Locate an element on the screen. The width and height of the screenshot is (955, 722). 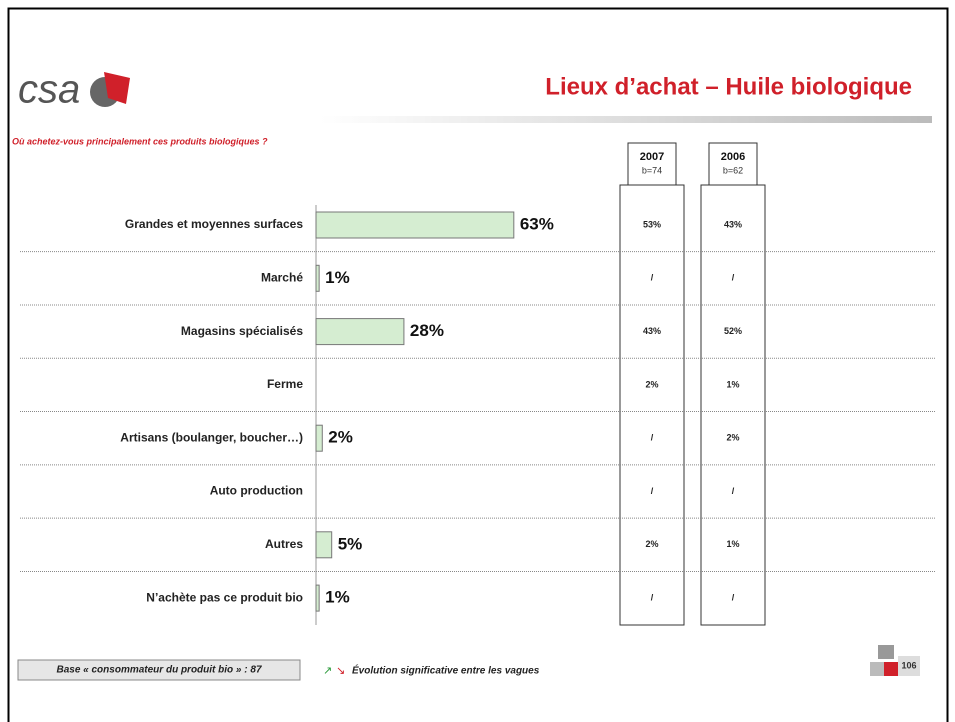
value-label: 2% is located at coordinates (340, 437).